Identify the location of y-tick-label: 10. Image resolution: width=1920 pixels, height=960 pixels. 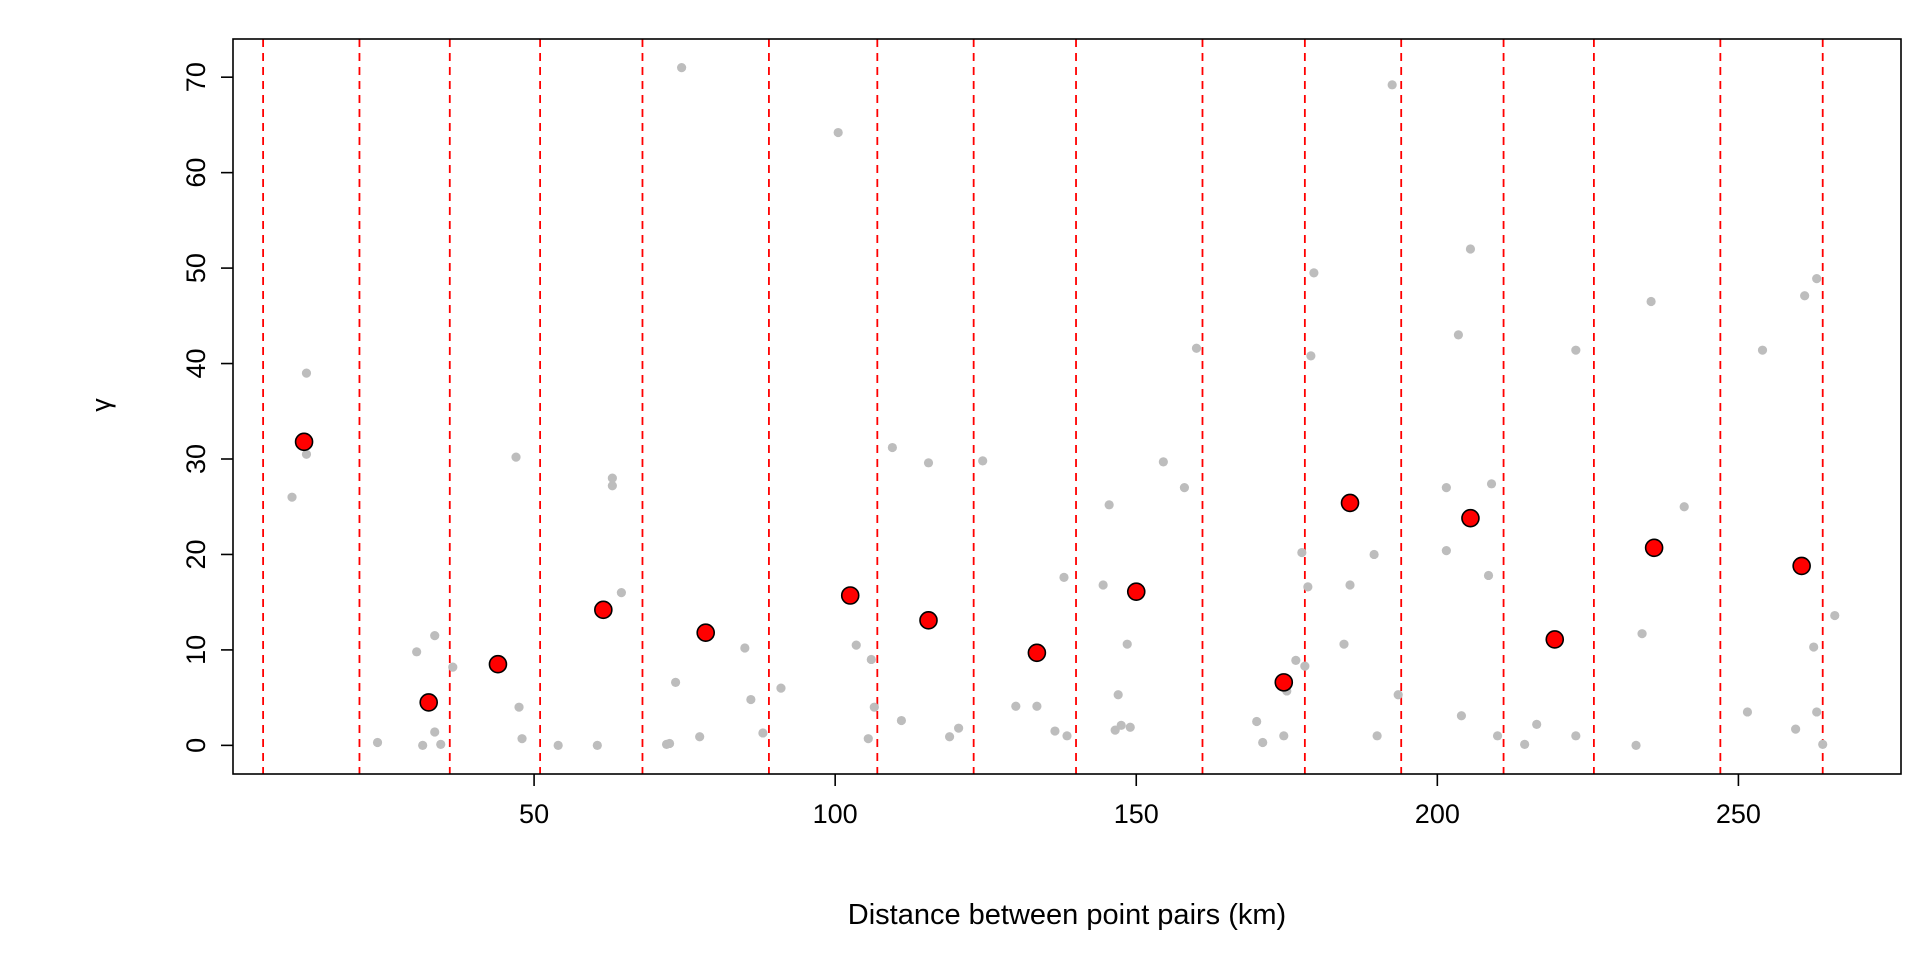
(196, 650).